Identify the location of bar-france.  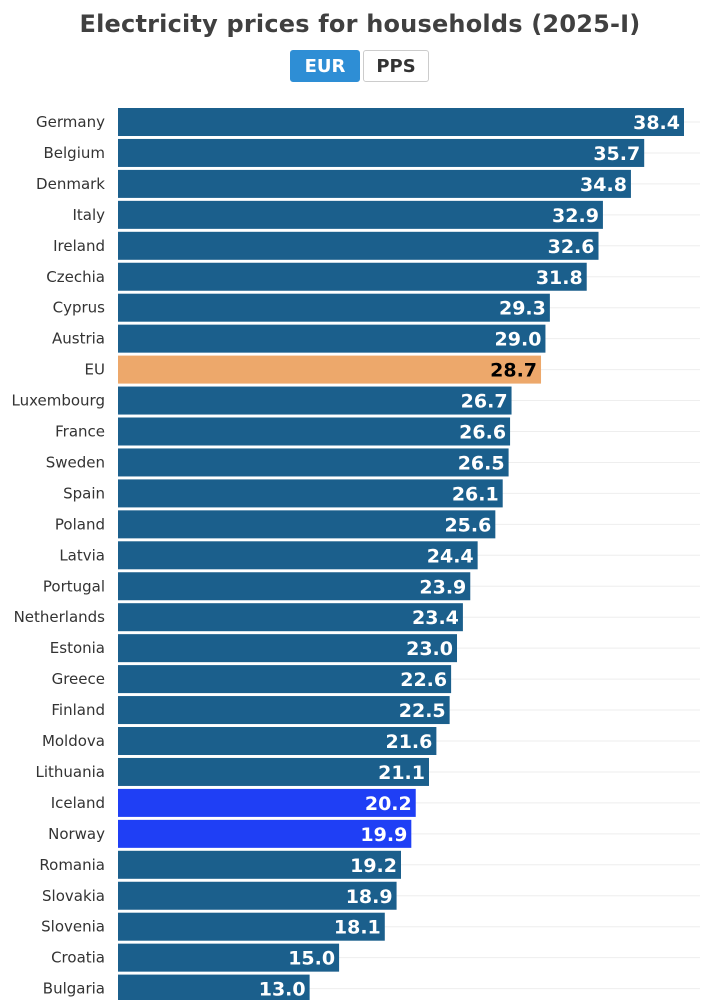
(314, 431).